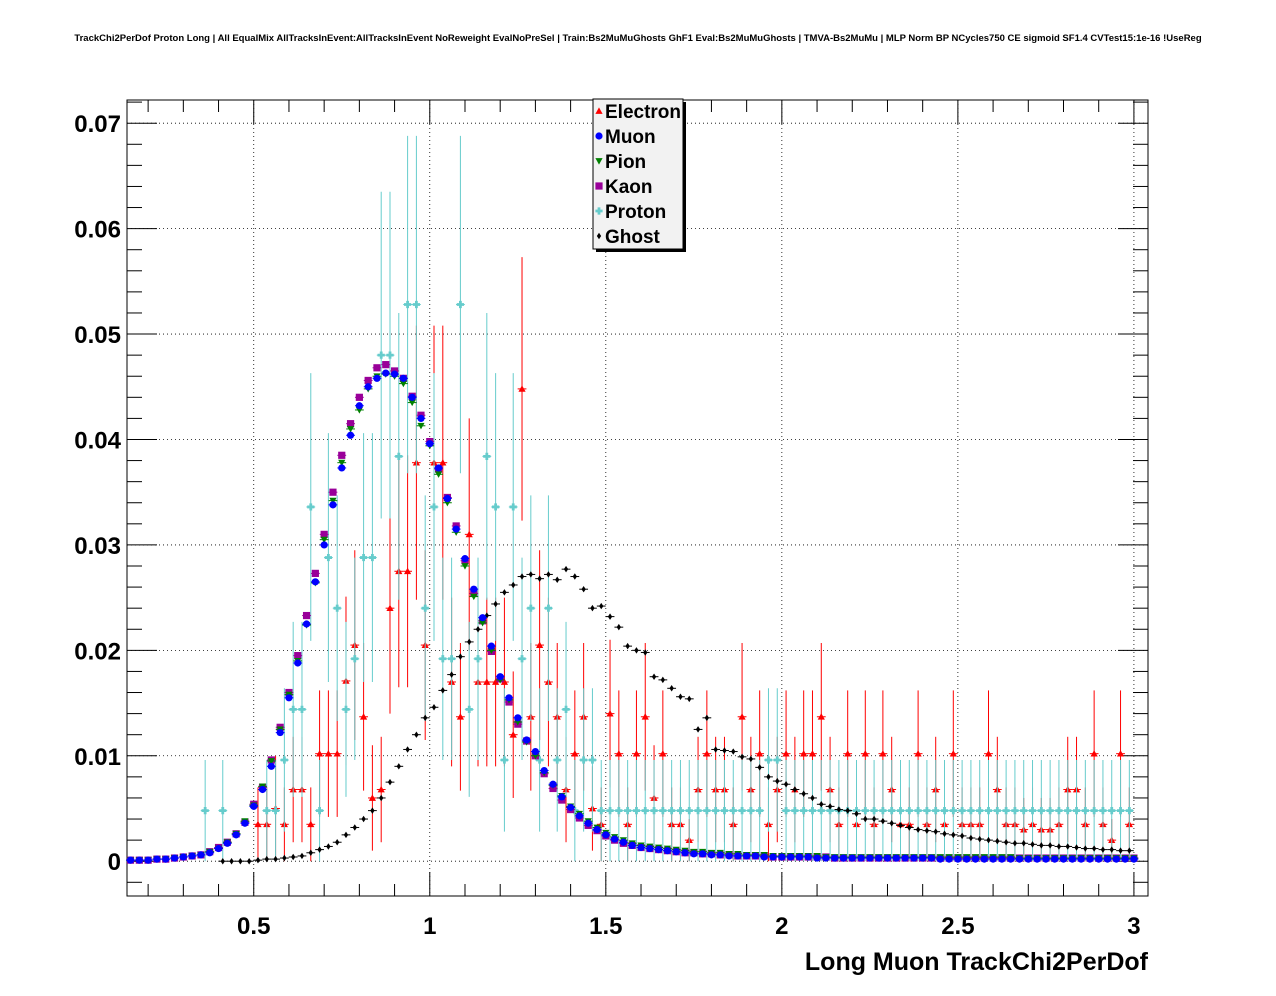 Image resolution: width=1276 pixels, height=996 pixels. I want to click on x-tick-label: 1, so click(429, 926).